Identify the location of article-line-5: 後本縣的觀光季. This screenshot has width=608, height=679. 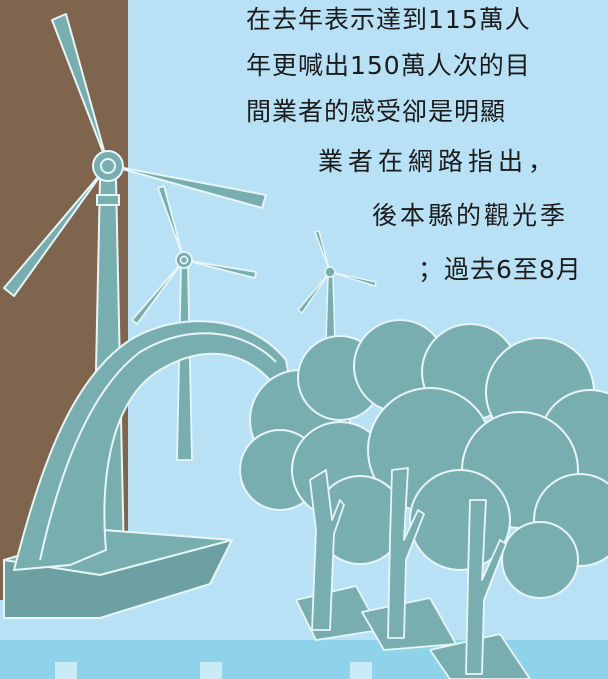
(470, 215).